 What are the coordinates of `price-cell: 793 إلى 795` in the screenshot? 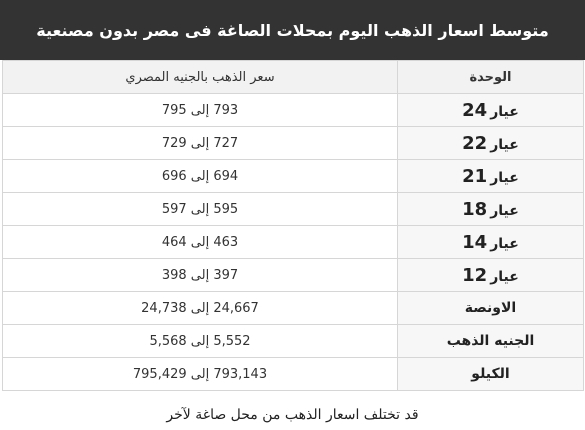 It's located at (200, 110).